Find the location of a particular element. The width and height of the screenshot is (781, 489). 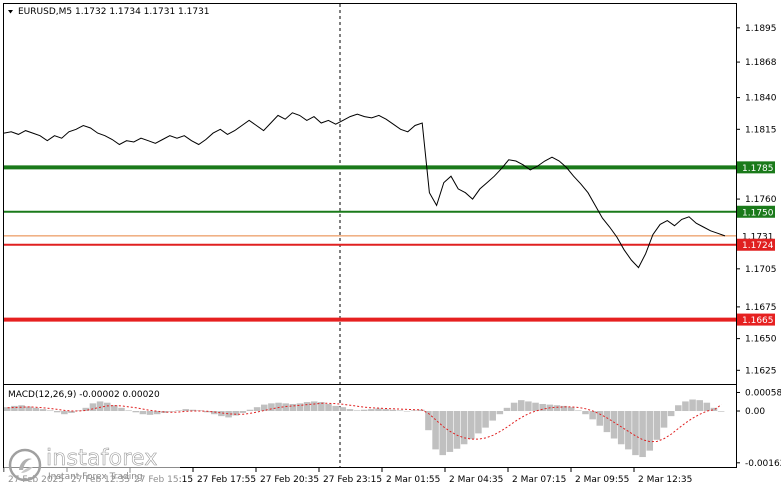

x-tick-label-8: 2 Mar 07:15 is located at coordinates (539, 480).